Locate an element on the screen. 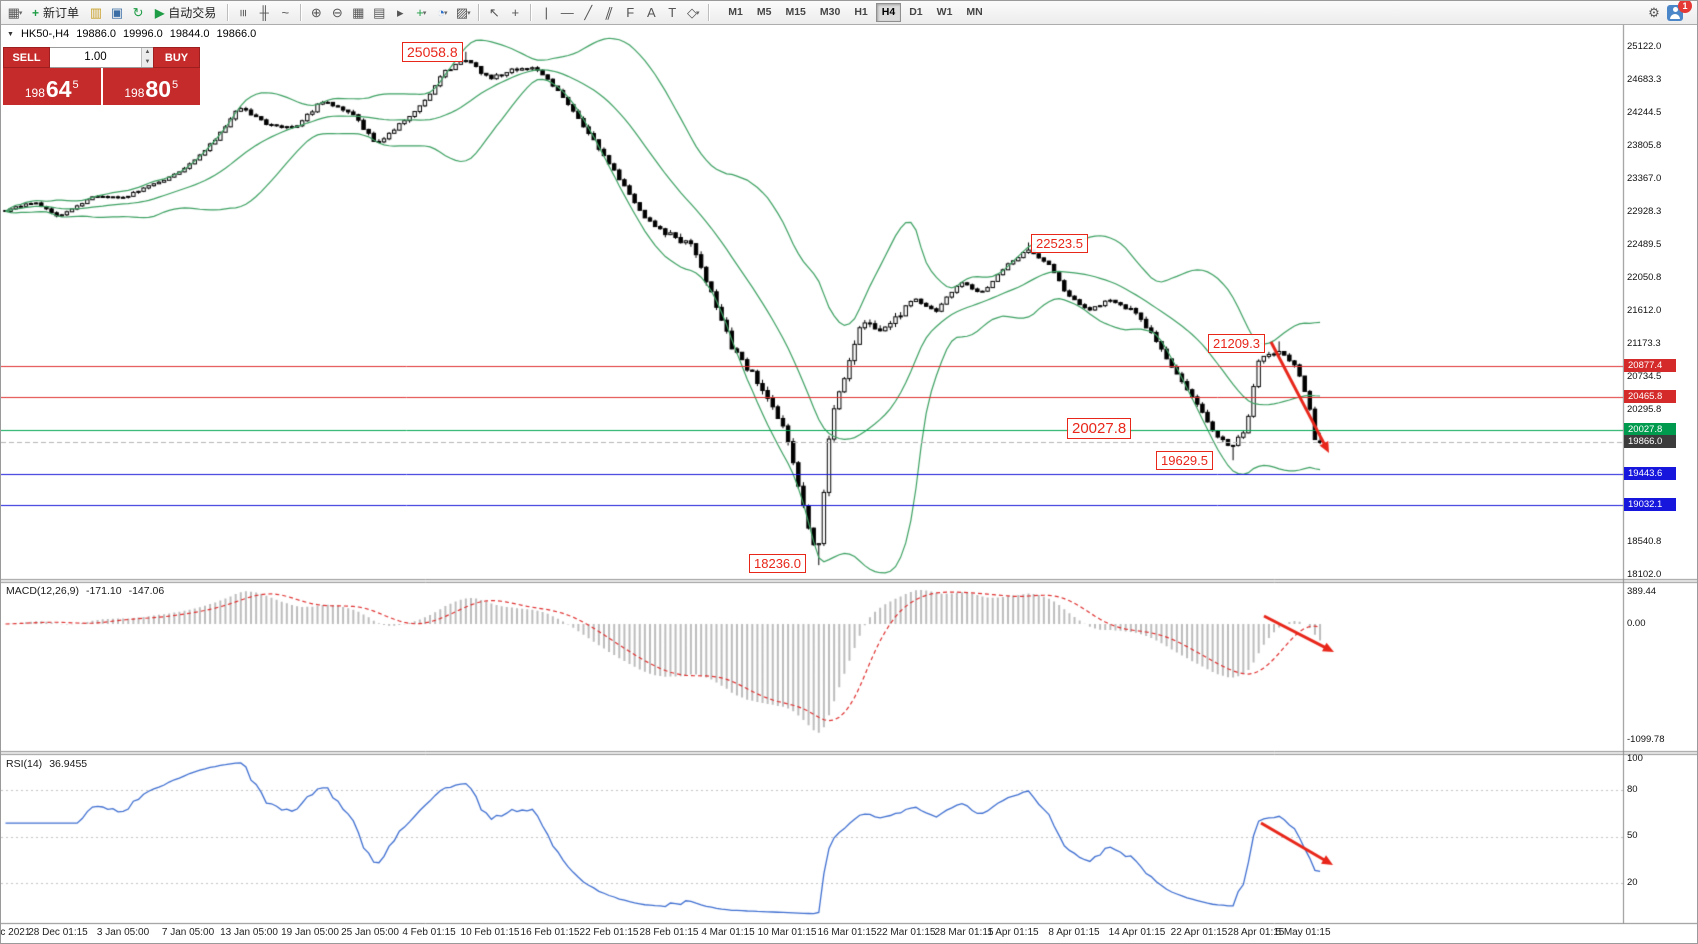  timeframe-mn: MN is located at coordinates (974, 12).